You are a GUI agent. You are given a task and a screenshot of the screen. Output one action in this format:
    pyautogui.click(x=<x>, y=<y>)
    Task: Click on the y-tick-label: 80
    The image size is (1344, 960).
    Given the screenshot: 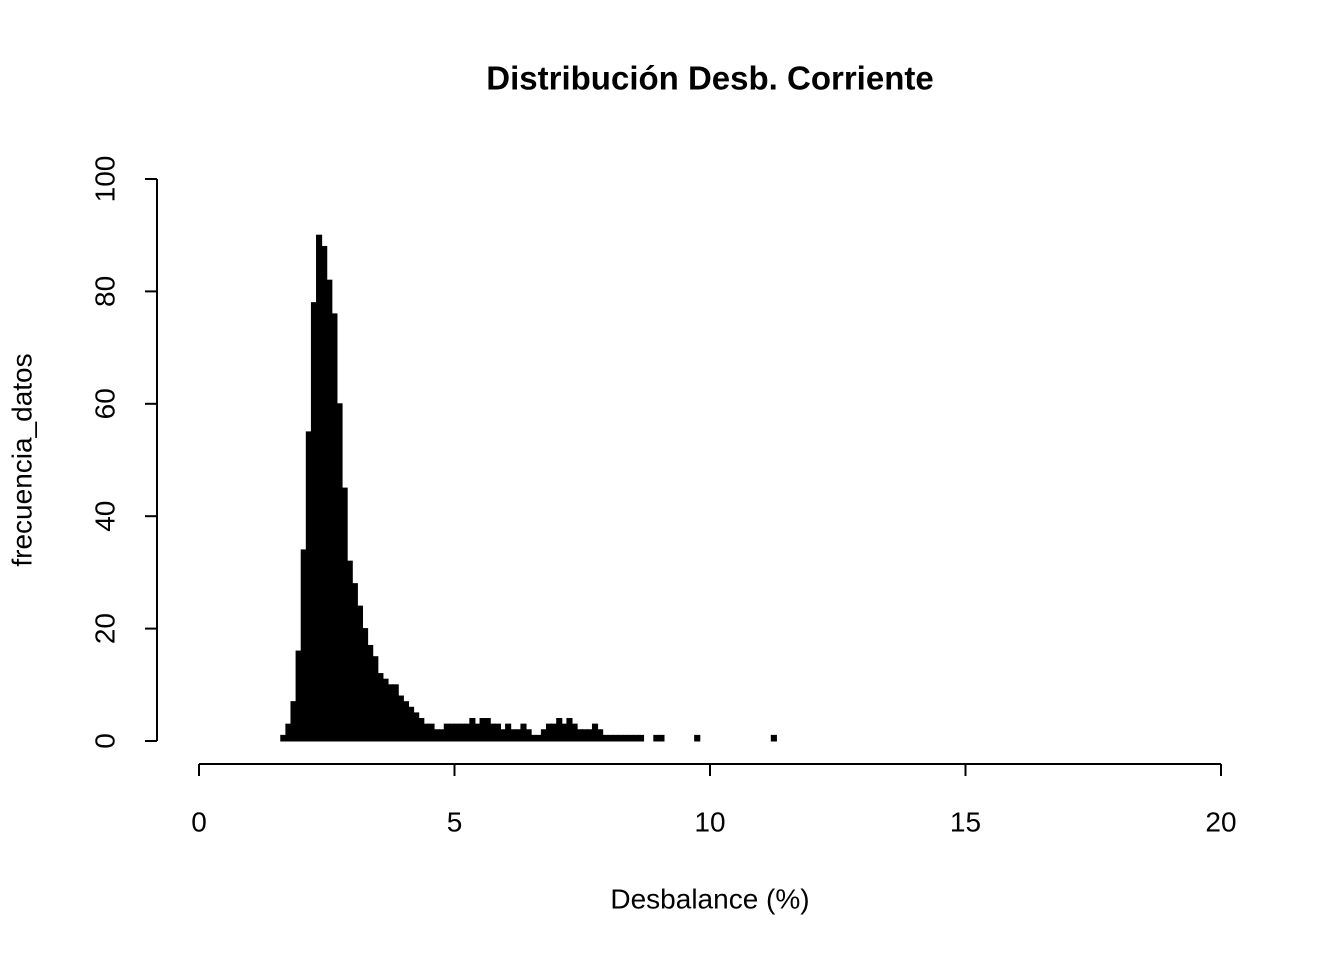 What is the action you would take?
    pyautogui.click(x=104, y=291)
    